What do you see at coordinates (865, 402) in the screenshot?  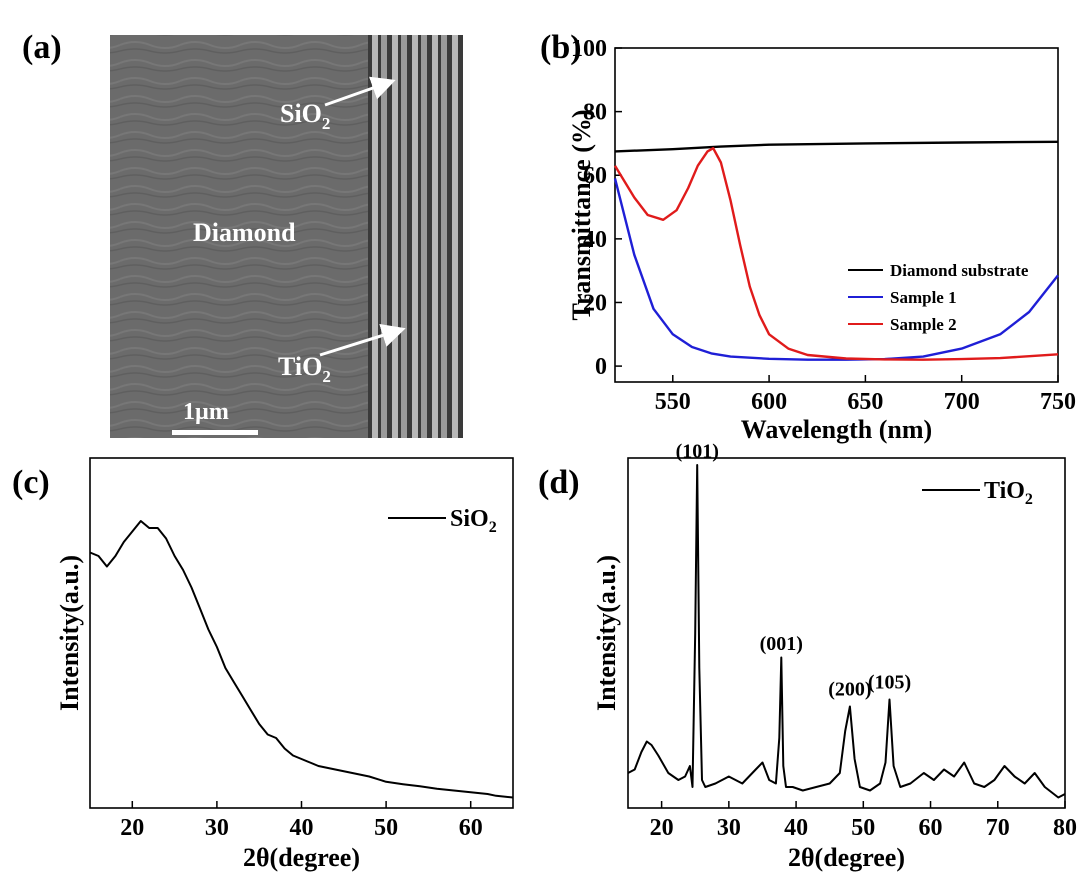 I see `x-tick-label: 650` at bounding box center [865, 402].